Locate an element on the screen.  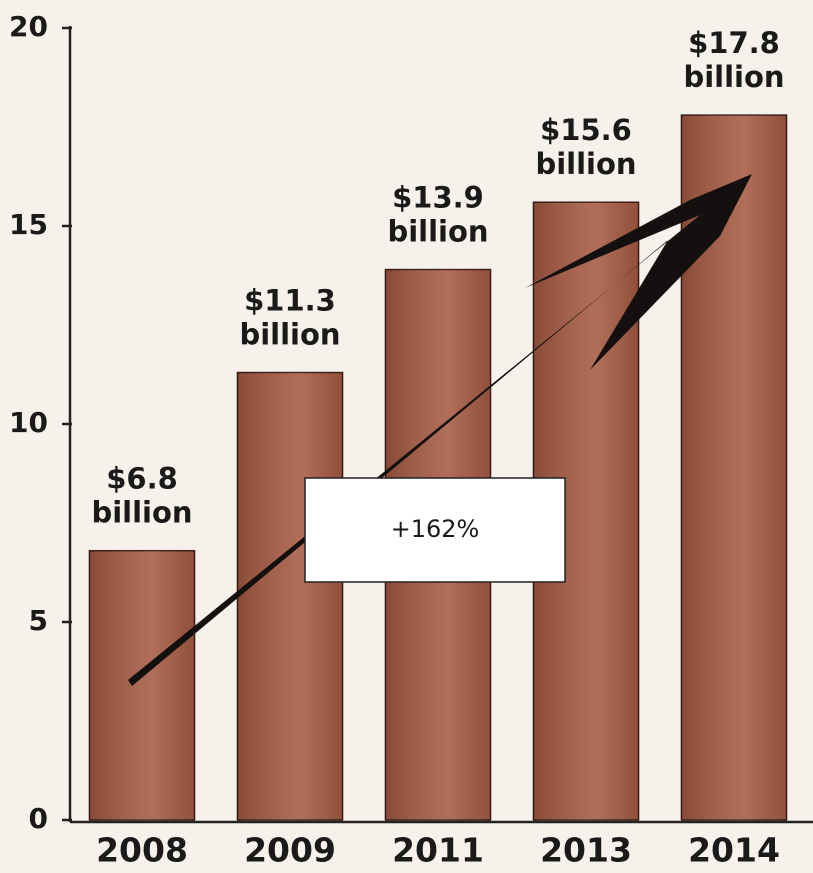
annotation: +162% is located at coordinates (435, 529).